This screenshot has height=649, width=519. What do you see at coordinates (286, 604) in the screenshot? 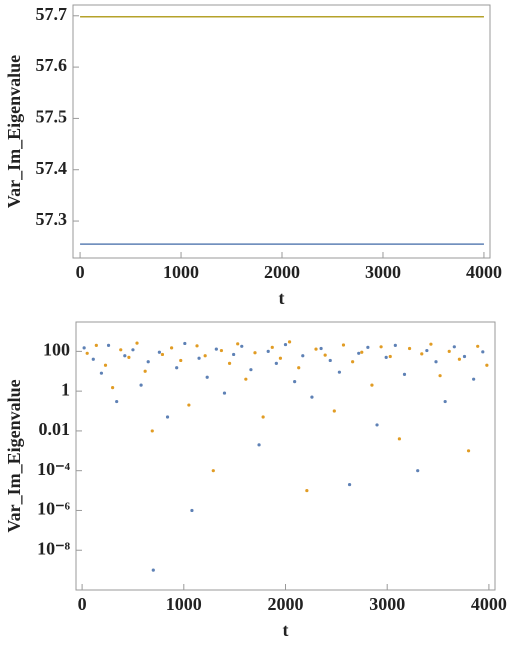
I see `x-tick-label: 2000` at bounding box center [286, 604].